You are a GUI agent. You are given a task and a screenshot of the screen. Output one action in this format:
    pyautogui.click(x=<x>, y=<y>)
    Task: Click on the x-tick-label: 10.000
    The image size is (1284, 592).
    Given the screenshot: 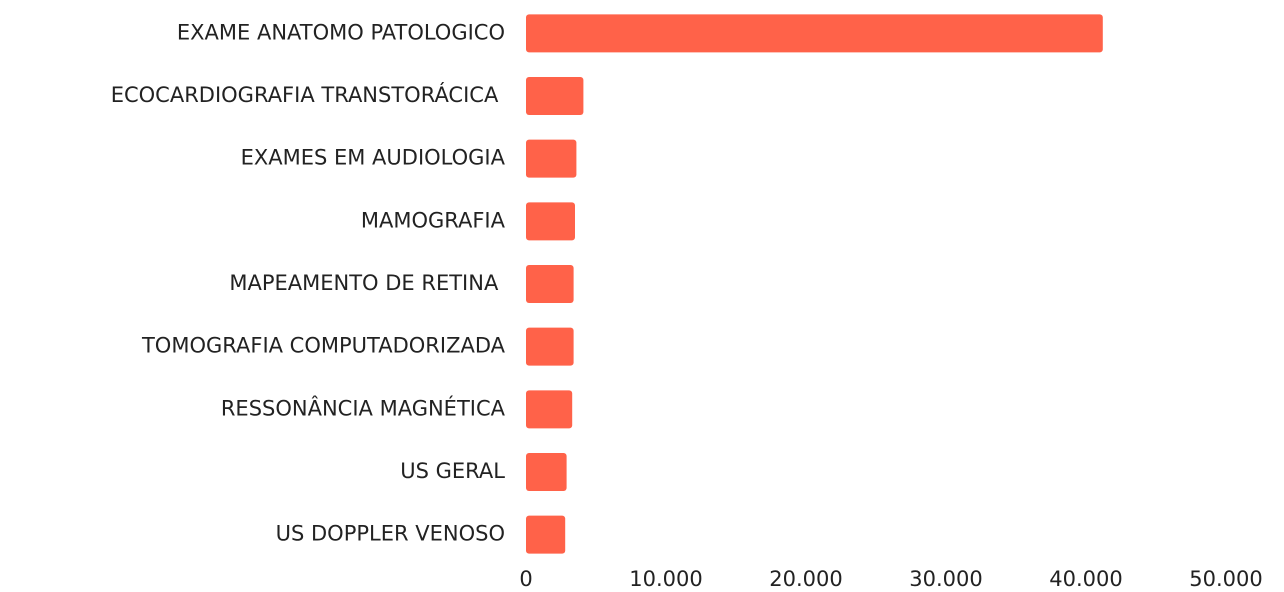 What is the action you would take?
    pyautogui.click(x=665, y=579)
    